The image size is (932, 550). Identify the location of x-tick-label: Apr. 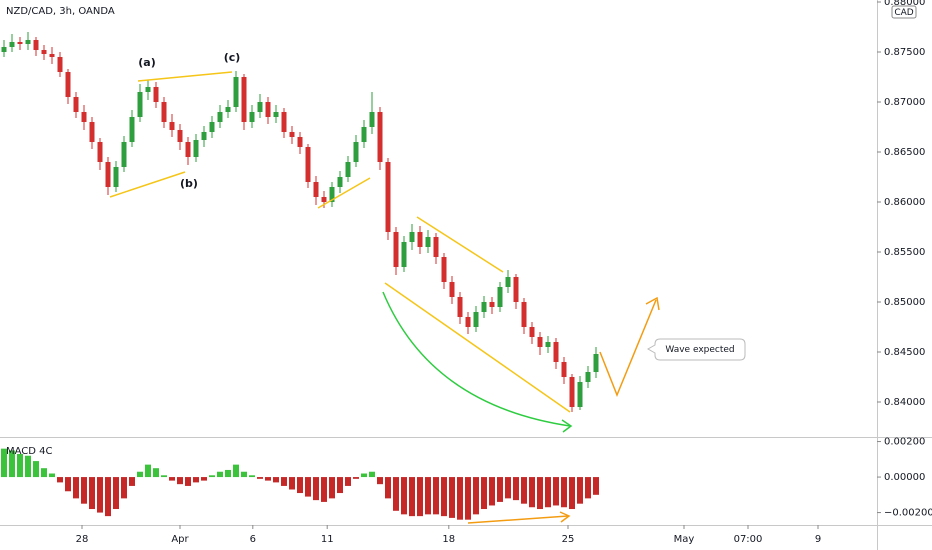
(180, 539).